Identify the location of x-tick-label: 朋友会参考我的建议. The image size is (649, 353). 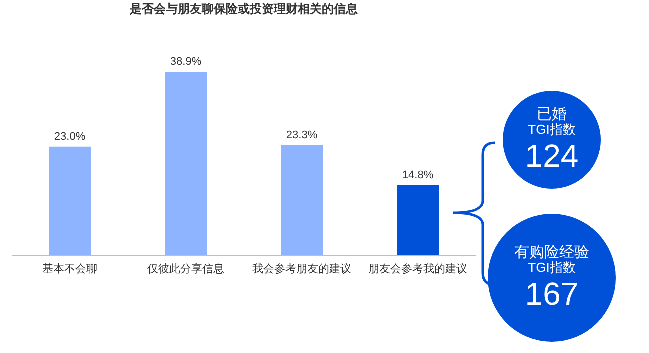
(418, 269).